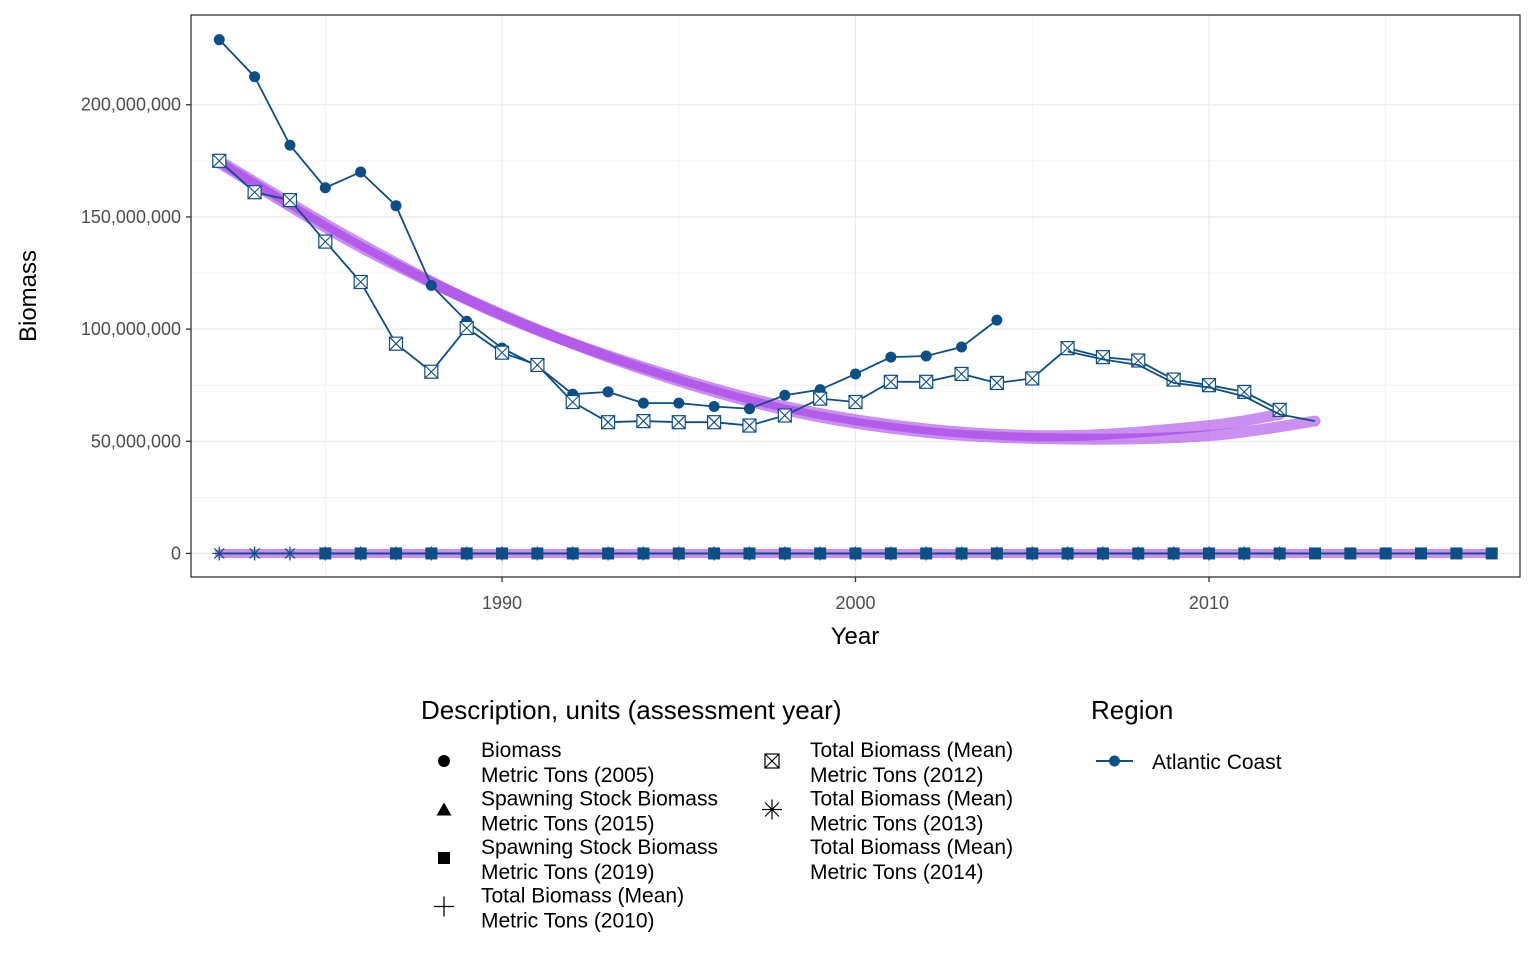  Describe the element at coordinates (568, 824) in the screenshot. I see `legend-item-label-line2: Metric Tons (2015)` at that location.